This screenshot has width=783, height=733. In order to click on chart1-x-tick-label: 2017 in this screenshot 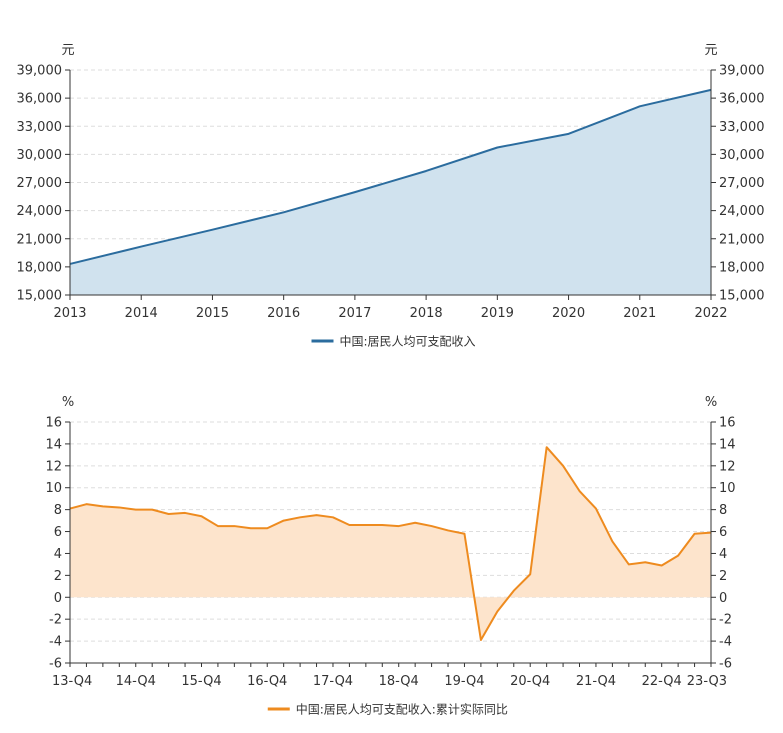, I will do `click(354, 313)`.